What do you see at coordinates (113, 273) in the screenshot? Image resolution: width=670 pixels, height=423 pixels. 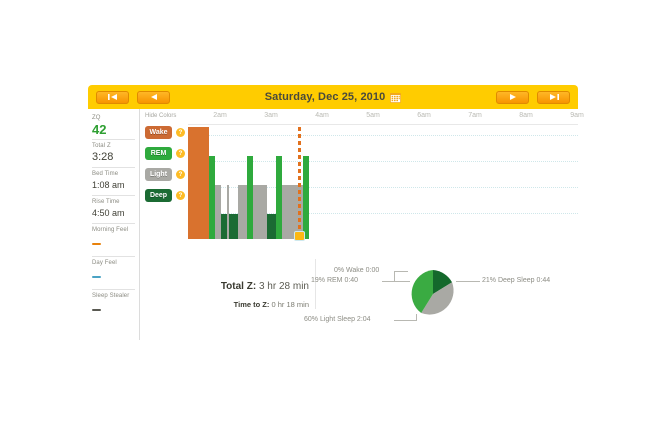 I see `stat-day-feel: Day Feel` at bounding box center [113, 273].